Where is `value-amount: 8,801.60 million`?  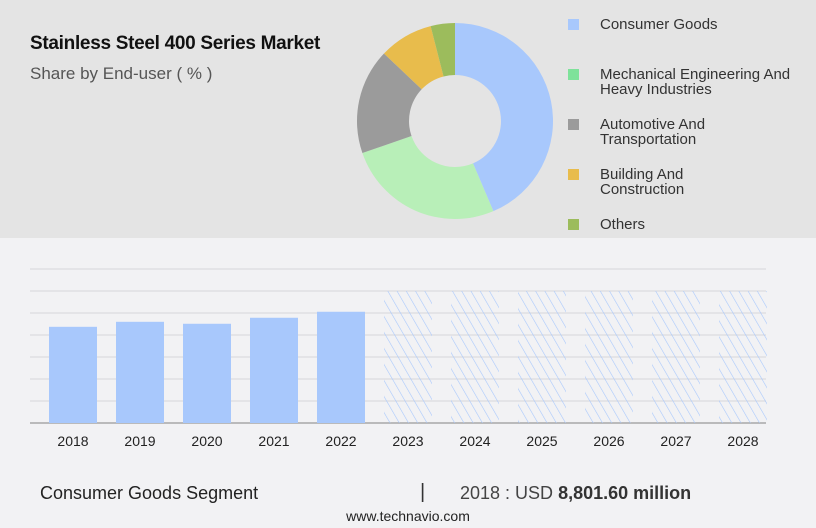 value-amount: 8,801.60 million is located at coordinates (625, 493).